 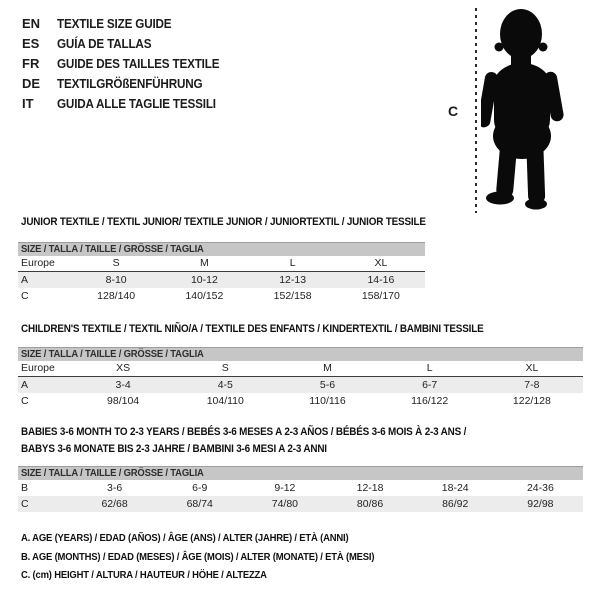 What do you see at coordinates (370, 503) in the screenshot?
I see `size-cell: 80/86` at bounding box center [370, 503].